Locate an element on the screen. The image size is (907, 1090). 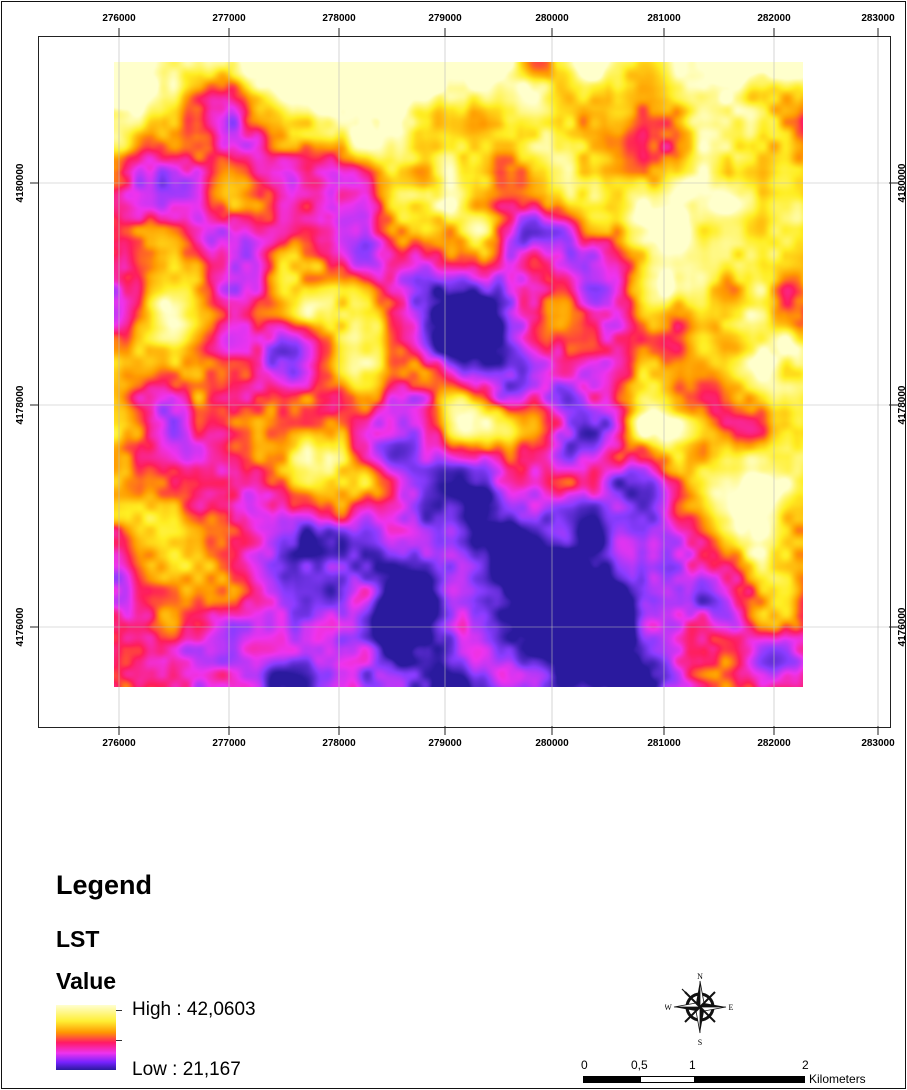
x-tick-bottom: 281000 is located at coordinates (664, 743).